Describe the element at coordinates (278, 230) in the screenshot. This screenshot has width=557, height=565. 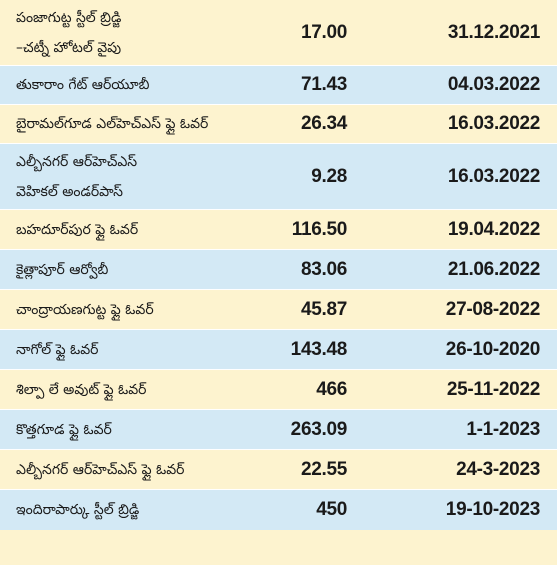
I see `table-row: బహదూర్‌పుర ఫ్లై ఓవర్ 116.50 19.04.2022` at that location.